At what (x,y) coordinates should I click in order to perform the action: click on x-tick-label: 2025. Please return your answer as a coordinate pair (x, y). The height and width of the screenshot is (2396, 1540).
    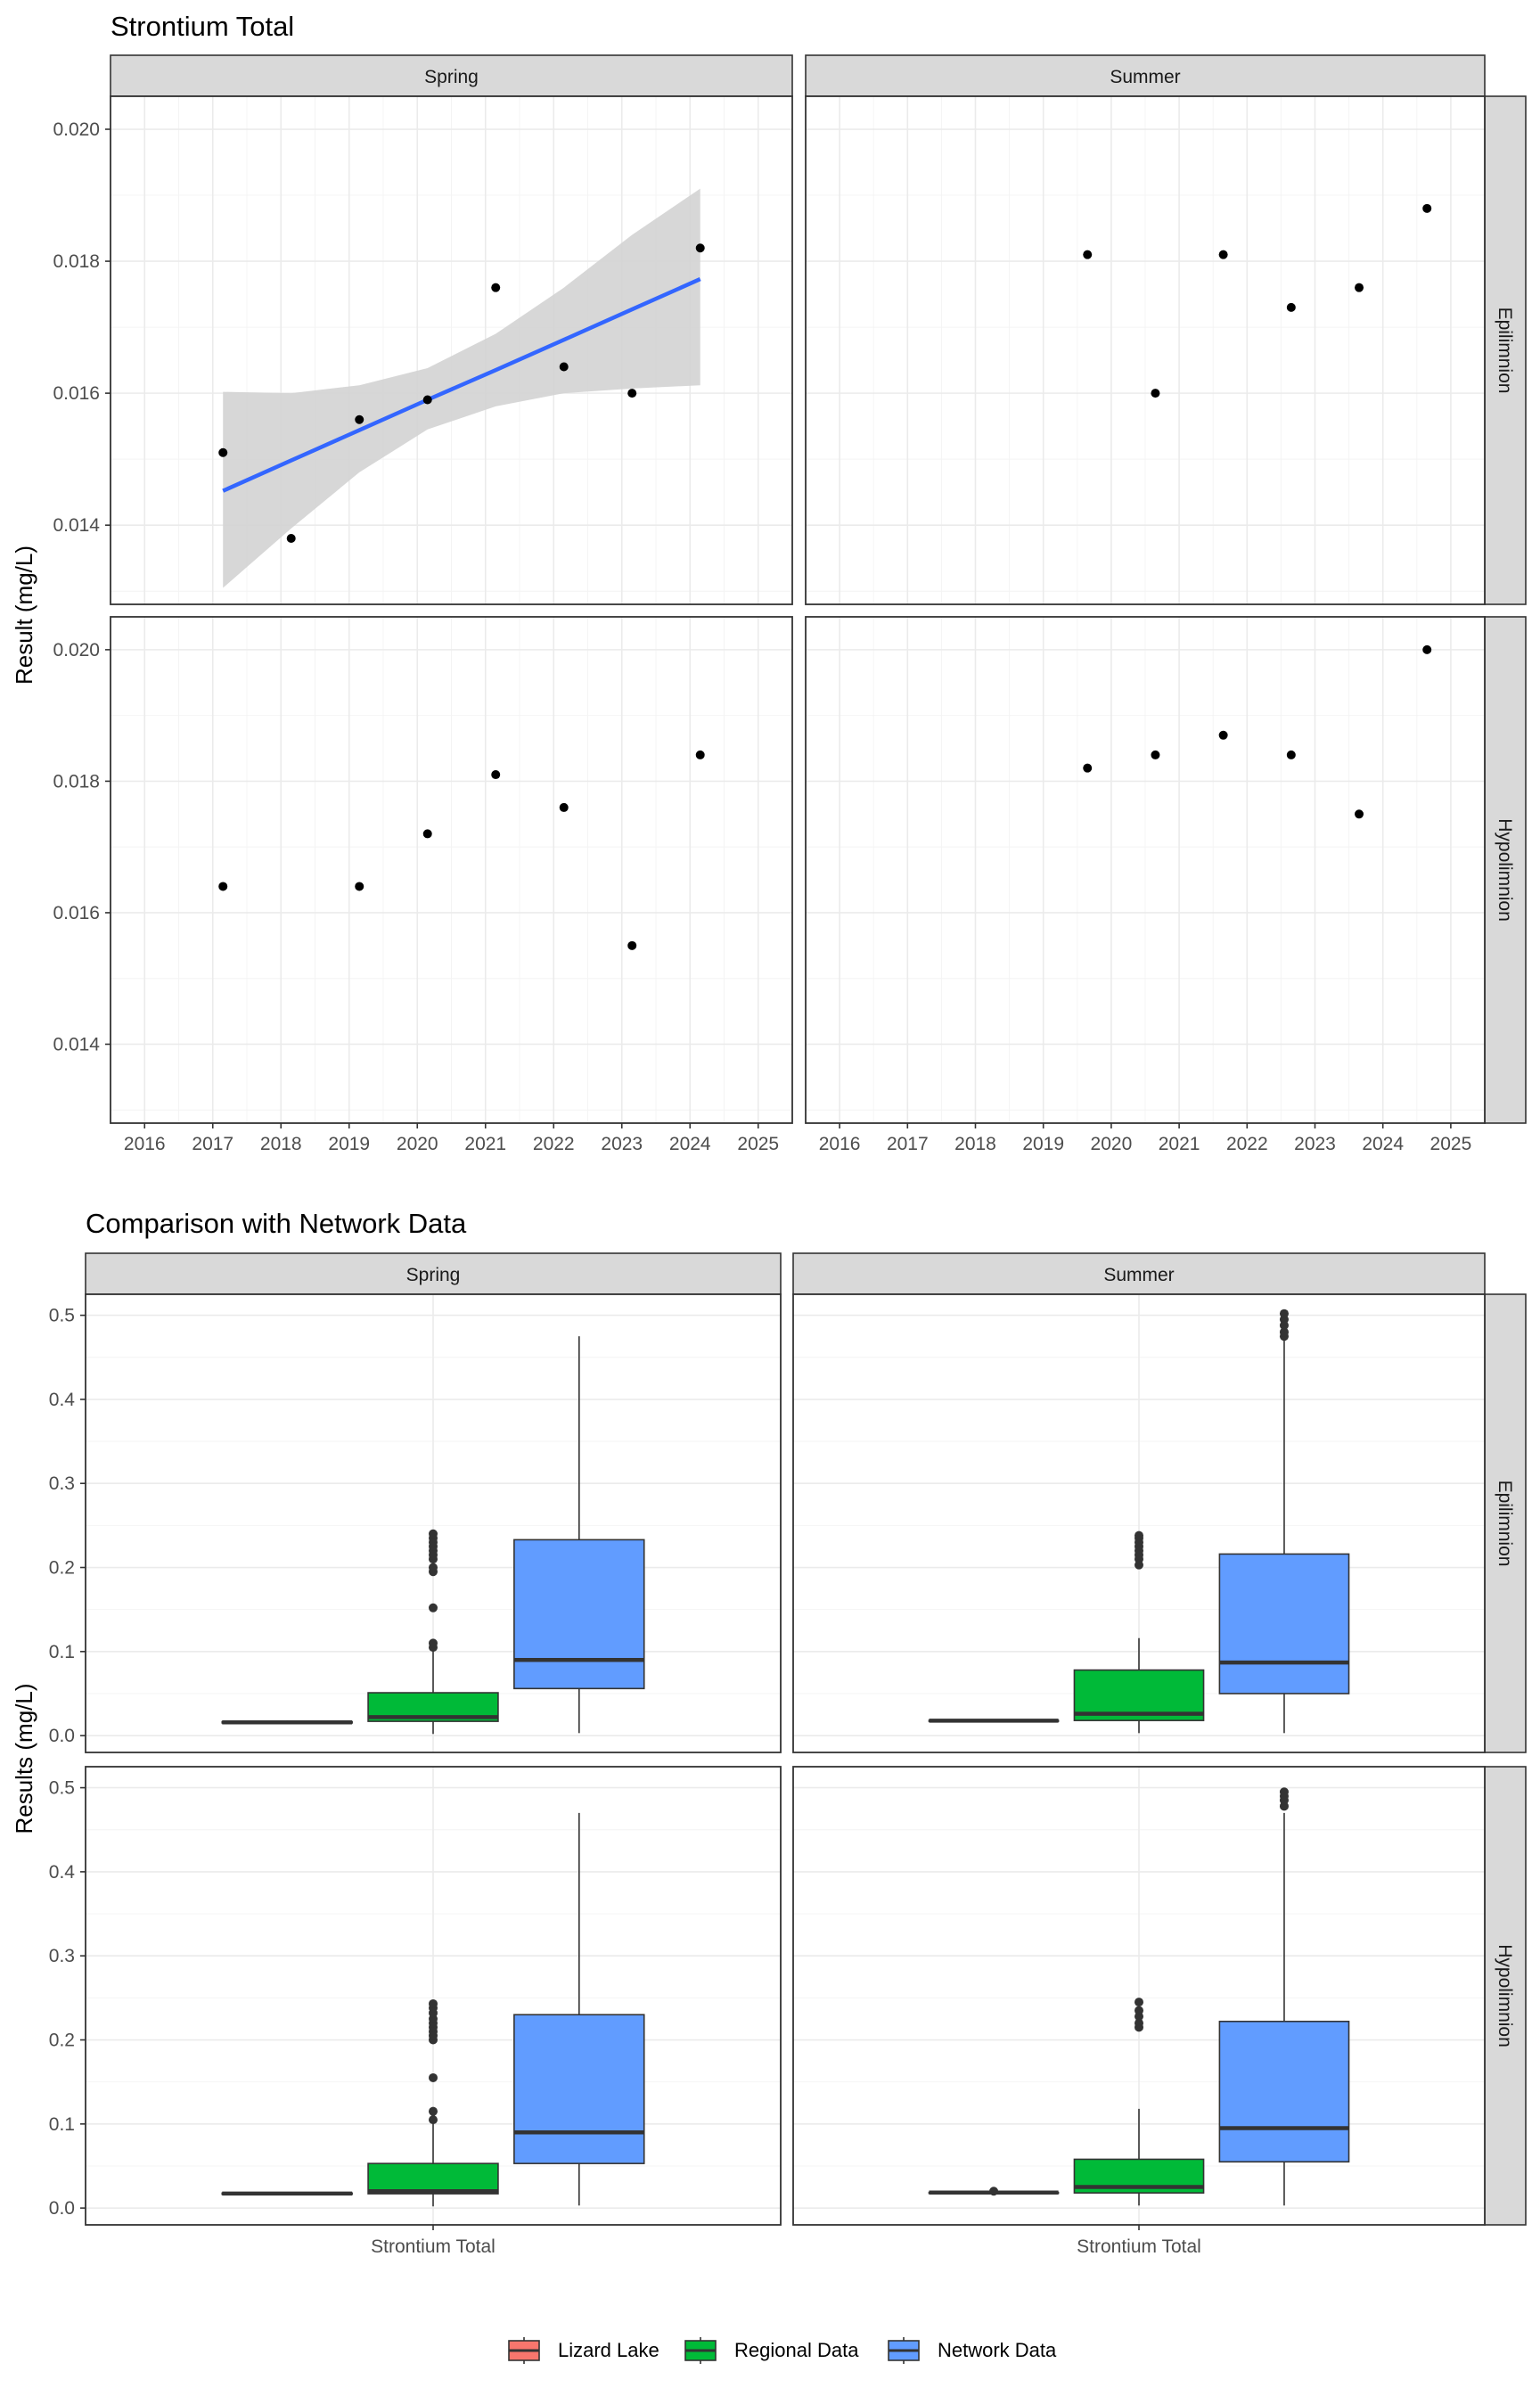
    Looking at the image, I should click on (1451, 1144).